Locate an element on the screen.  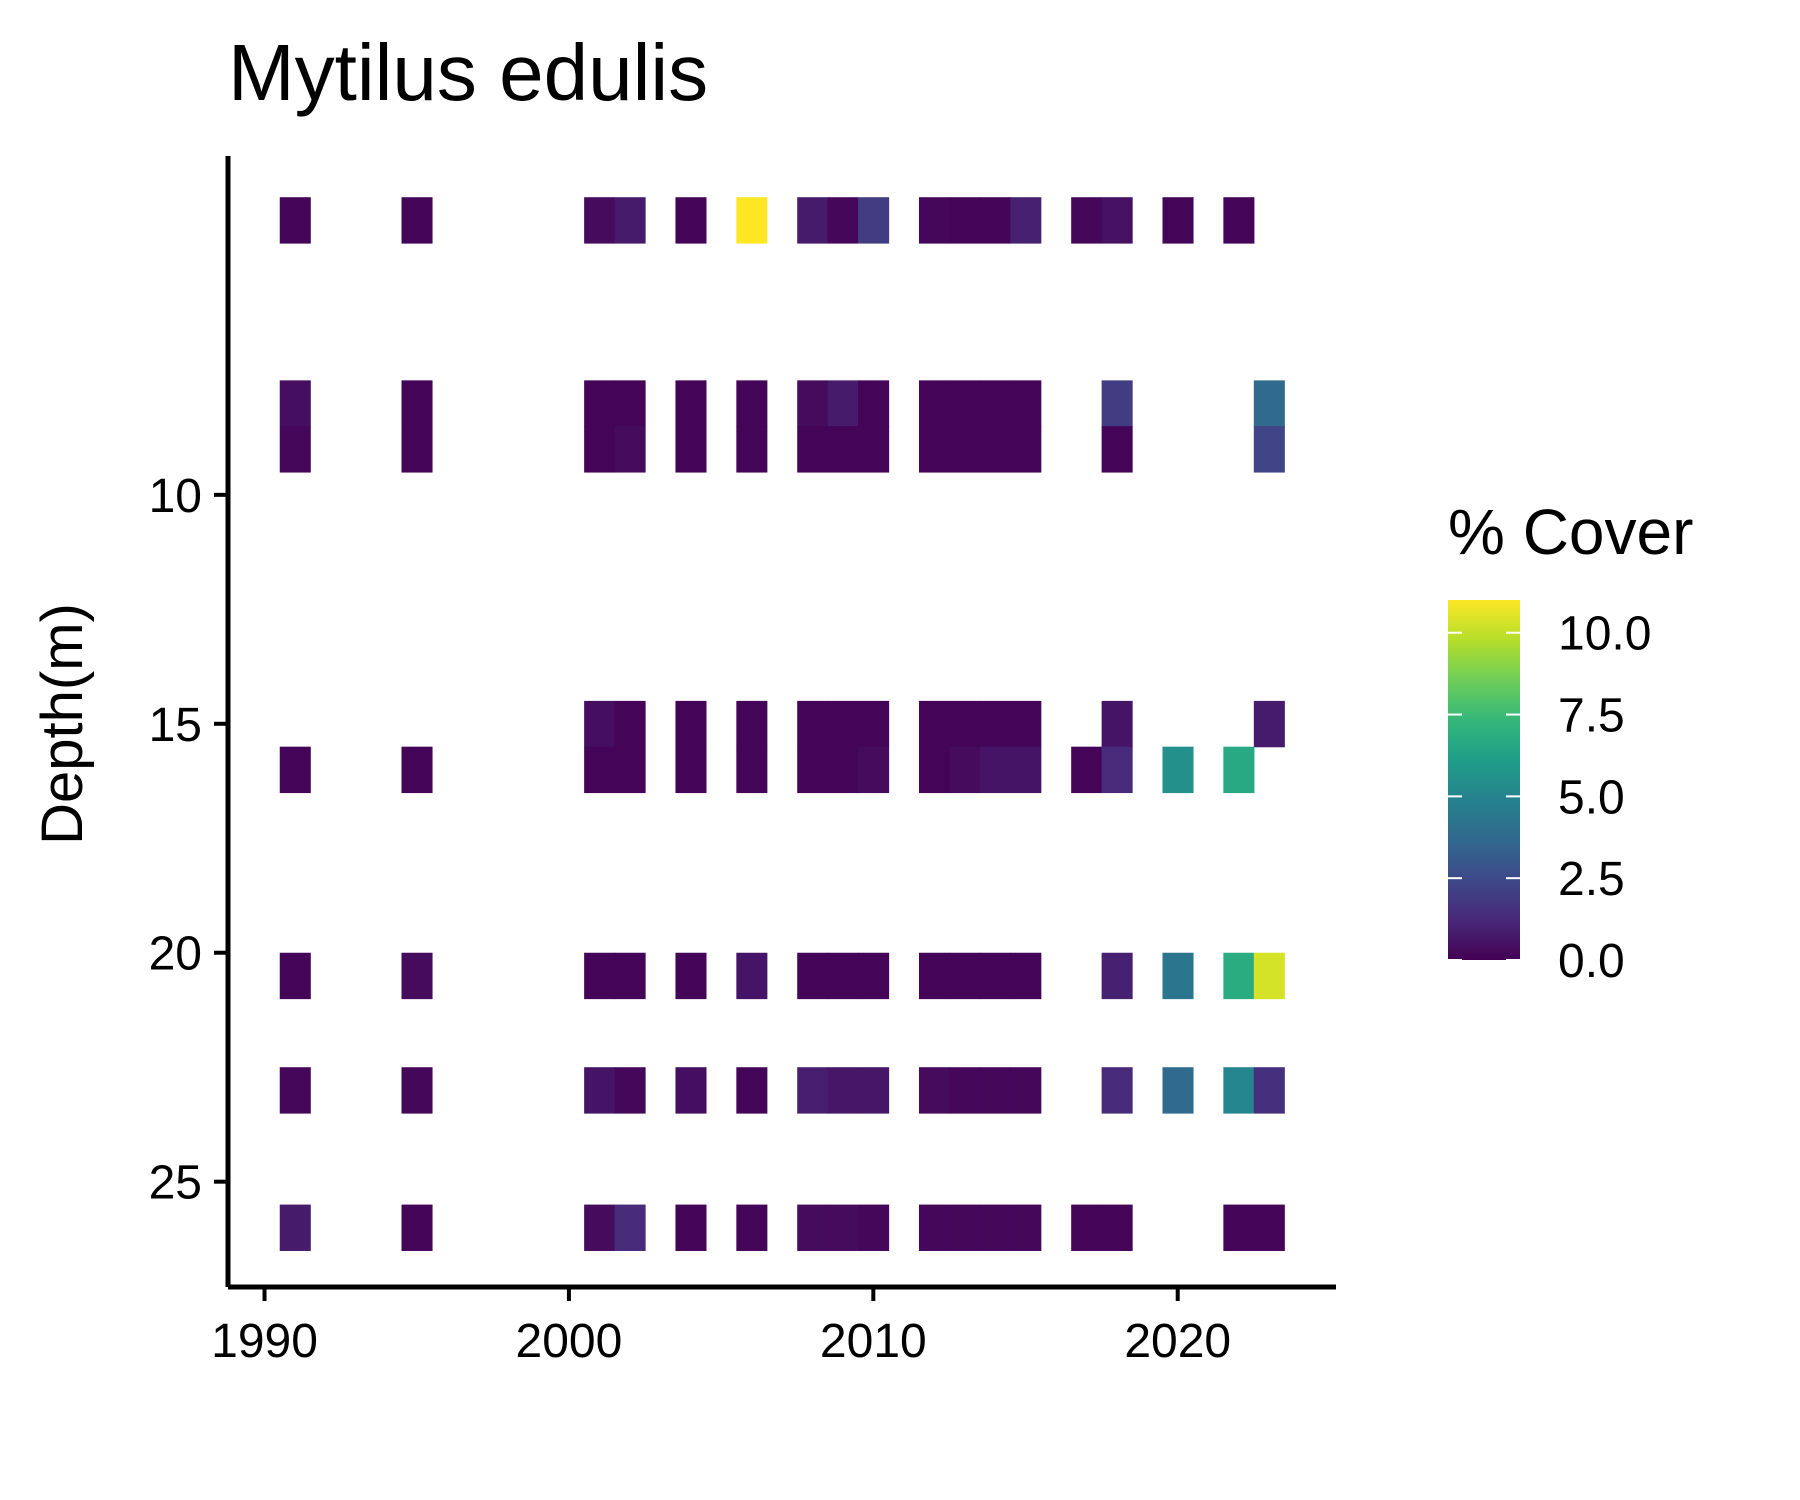
x-tick-label: 2000 is located at coordinates (569, 1341).